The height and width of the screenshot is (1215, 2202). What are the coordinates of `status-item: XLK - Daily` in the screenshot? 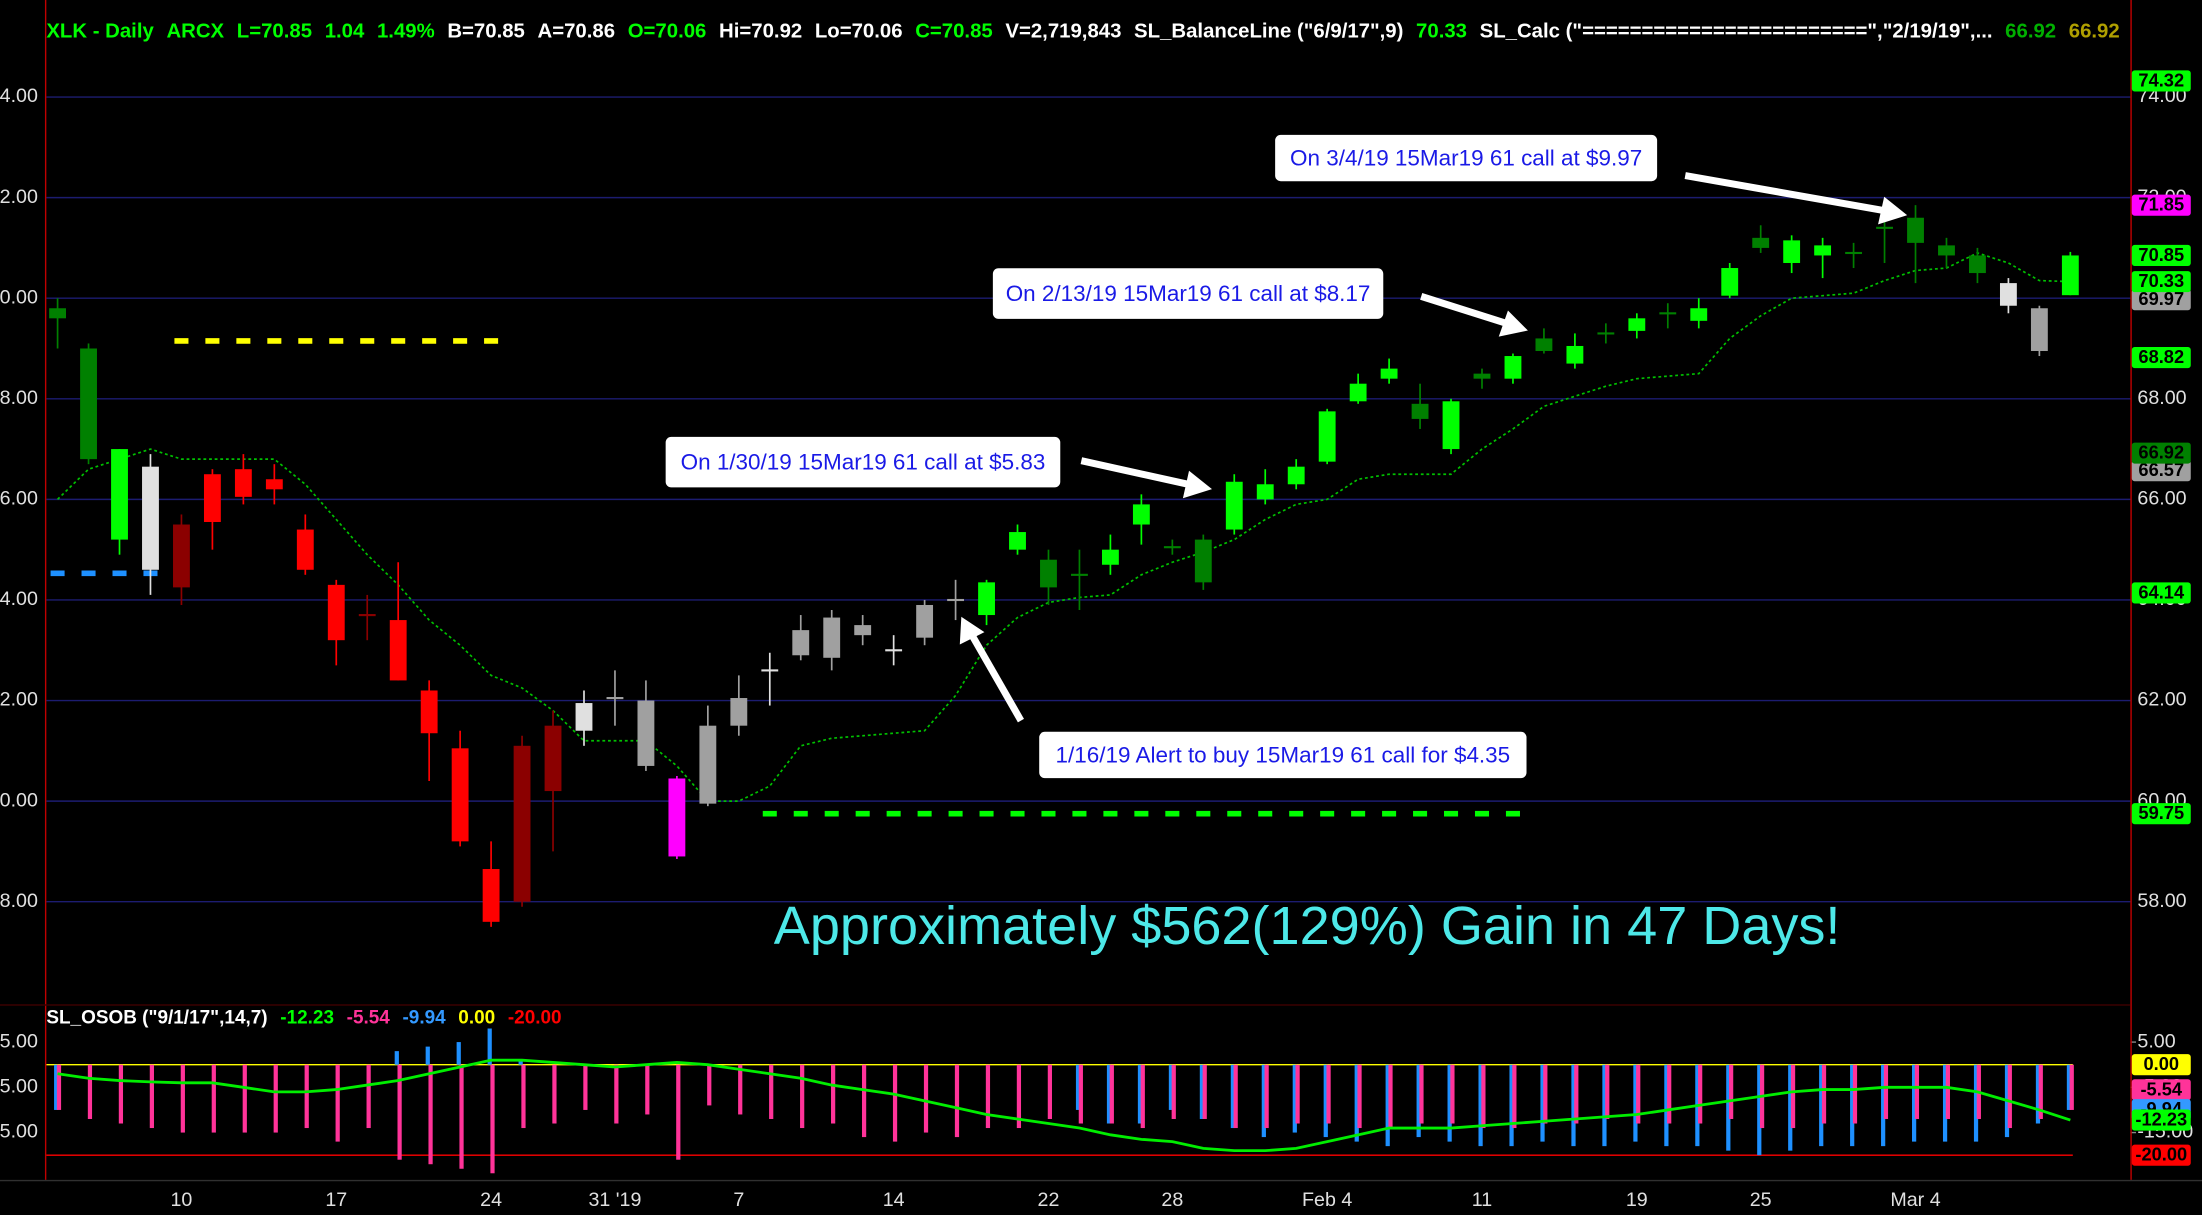 It's located at (100, 32).